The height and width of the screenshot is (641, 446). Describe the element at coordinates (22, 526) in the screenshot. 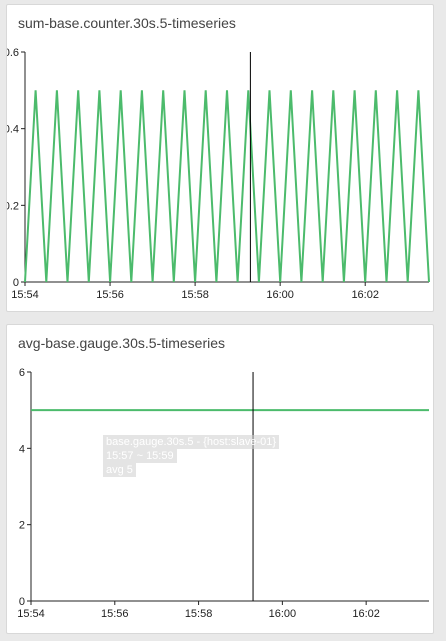

I see `y-tick-label: 2` at that location.